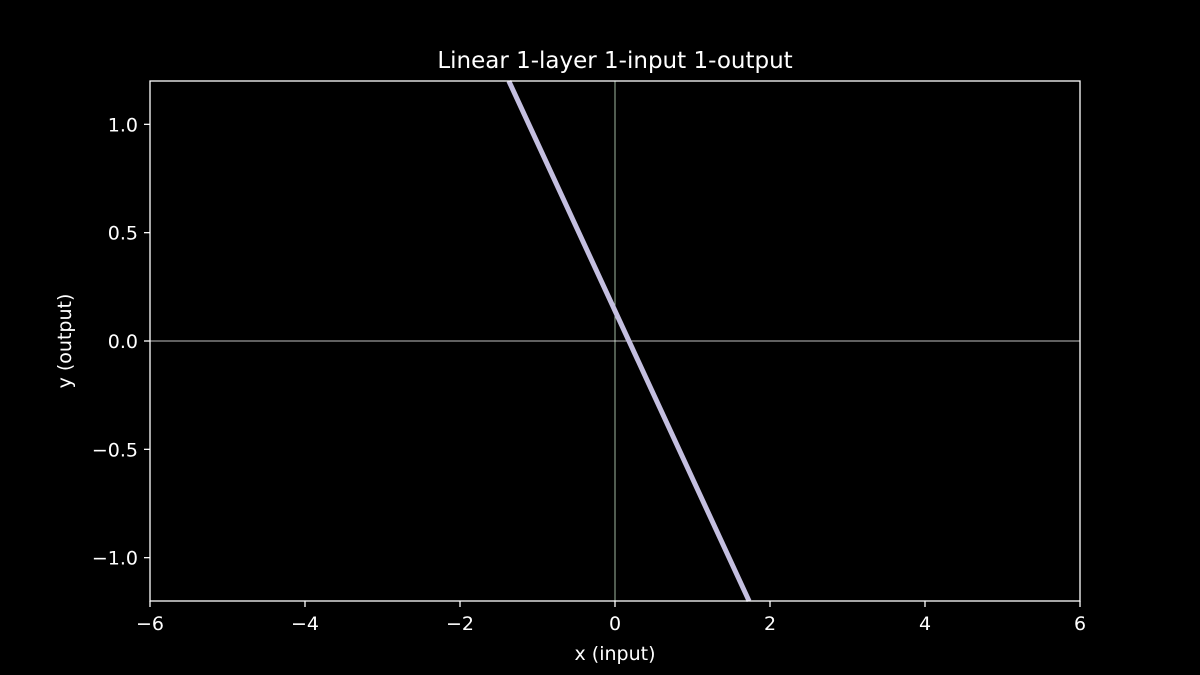 The image size is (1200, 675). Describe the element at coordinates (770, 624) in the screenshot. I see `x-tick-label: 2` at that location.